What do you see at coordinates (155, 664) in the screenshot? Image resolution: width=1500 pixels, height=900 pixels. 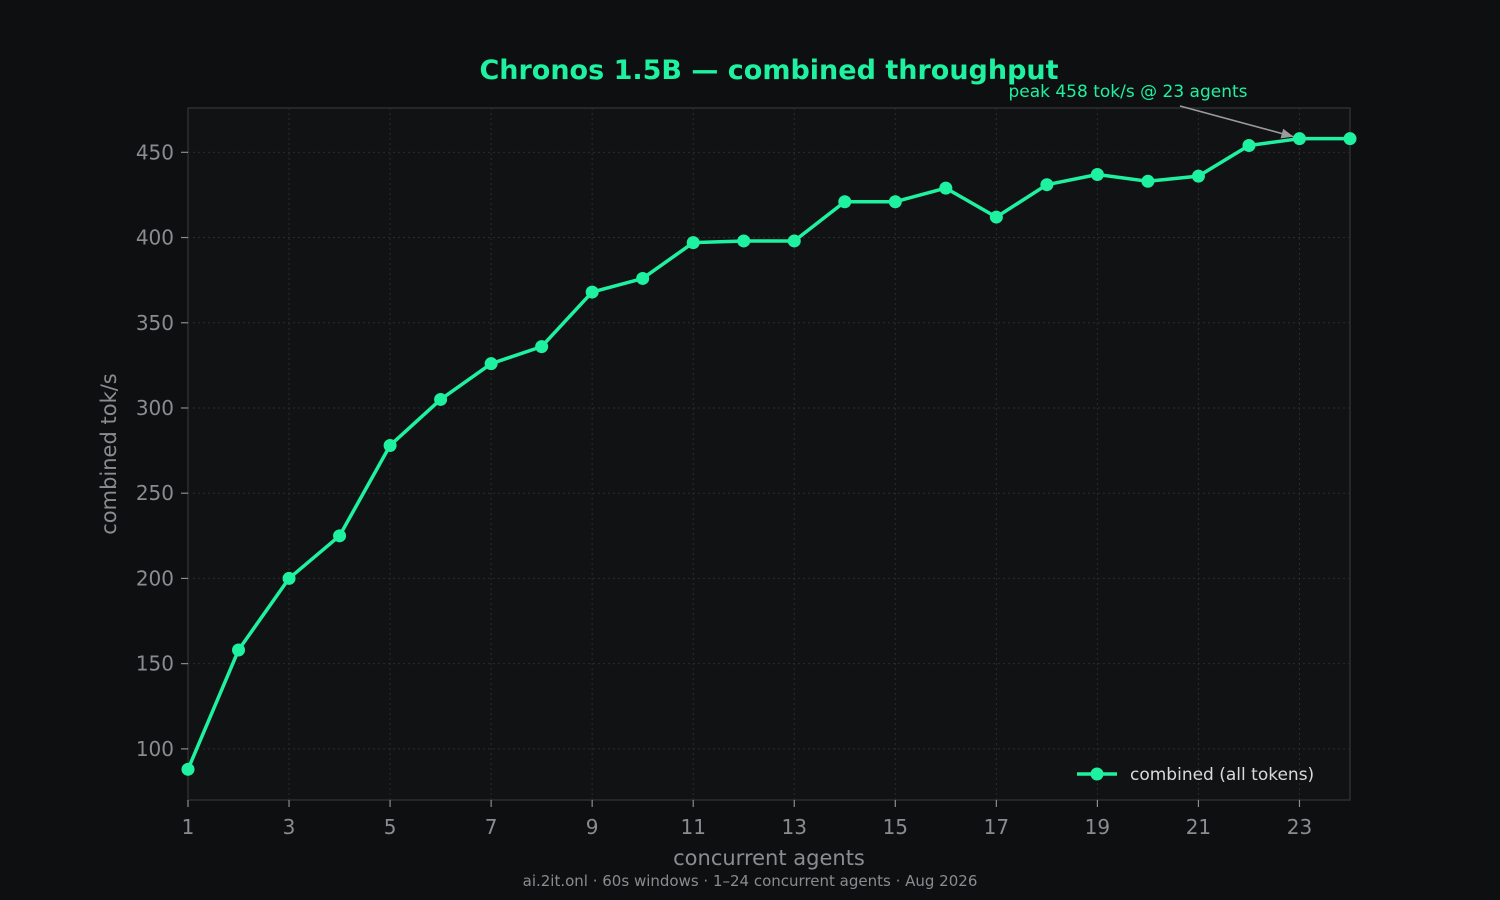 I see `y-tick-label: 150` at bounding box center [155, 664].